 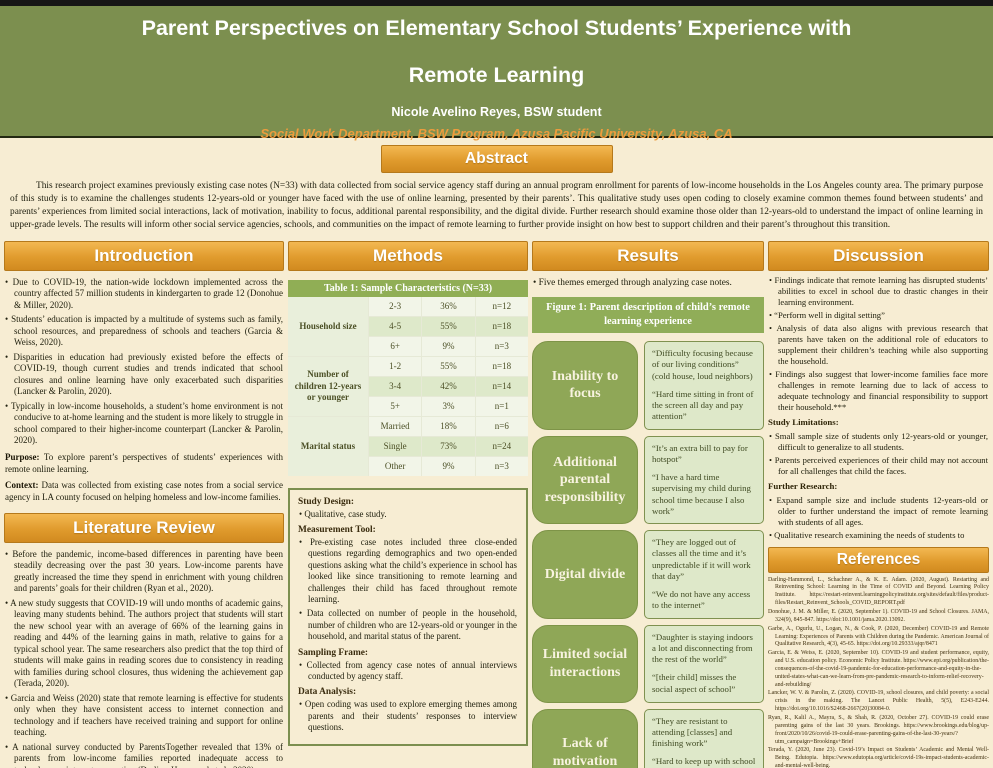 I want to click on bullet-item: “Perform well in digital setting”, so click(x=878, y=315).